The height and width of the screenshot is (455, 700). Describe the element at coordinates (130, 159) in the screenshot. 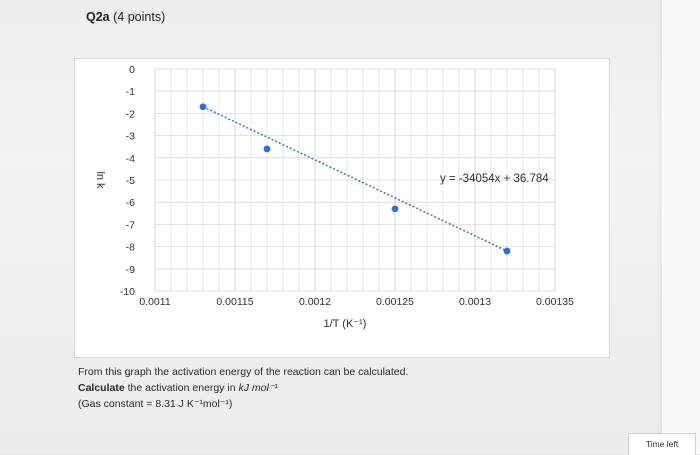

I see `y-tick-label: -4` at that location.